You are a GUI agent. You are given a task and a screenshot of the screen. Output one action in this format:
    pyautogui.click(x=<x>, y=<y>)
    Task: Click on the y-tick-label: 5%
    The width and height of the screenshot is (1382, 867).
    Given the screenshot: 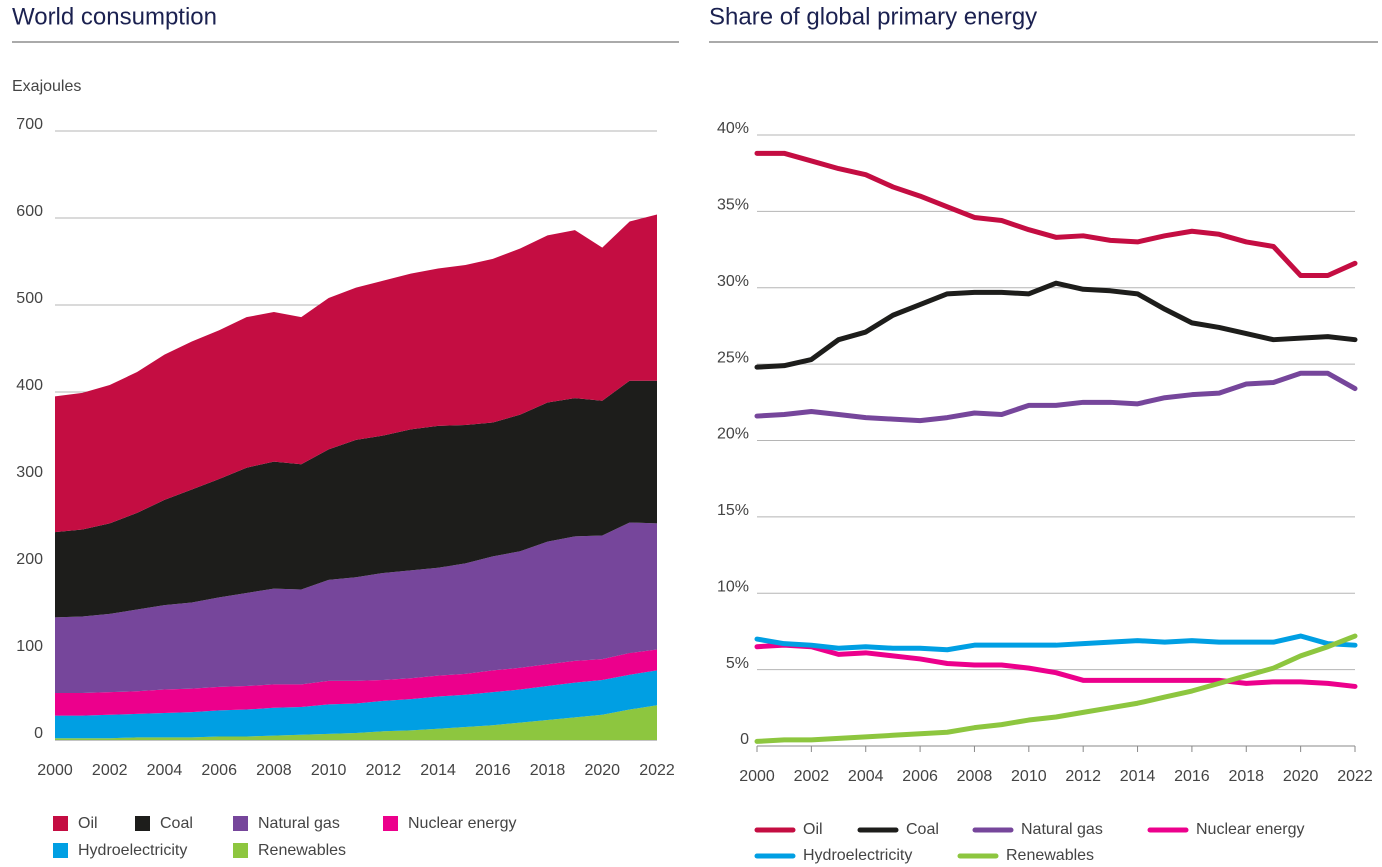 What is the action you would take?
    pyautogui.click(x=737, y=663)
    